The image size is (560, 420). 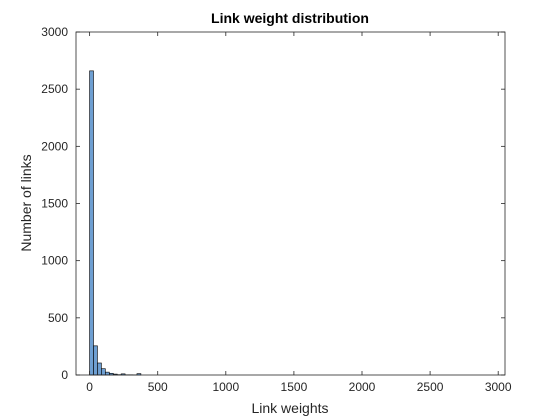 I want to click on y-tick-label: 500, so click(x=58, y=318).